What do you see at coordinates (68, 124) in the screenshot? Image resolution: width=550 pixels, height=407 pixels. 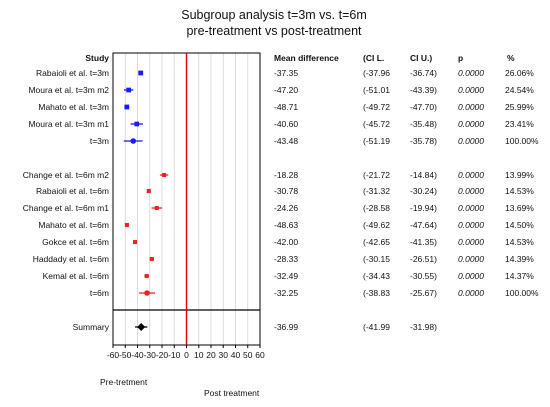 I see `study-label: Moura et al. t=3m m1` at bounding box center [68, 124].